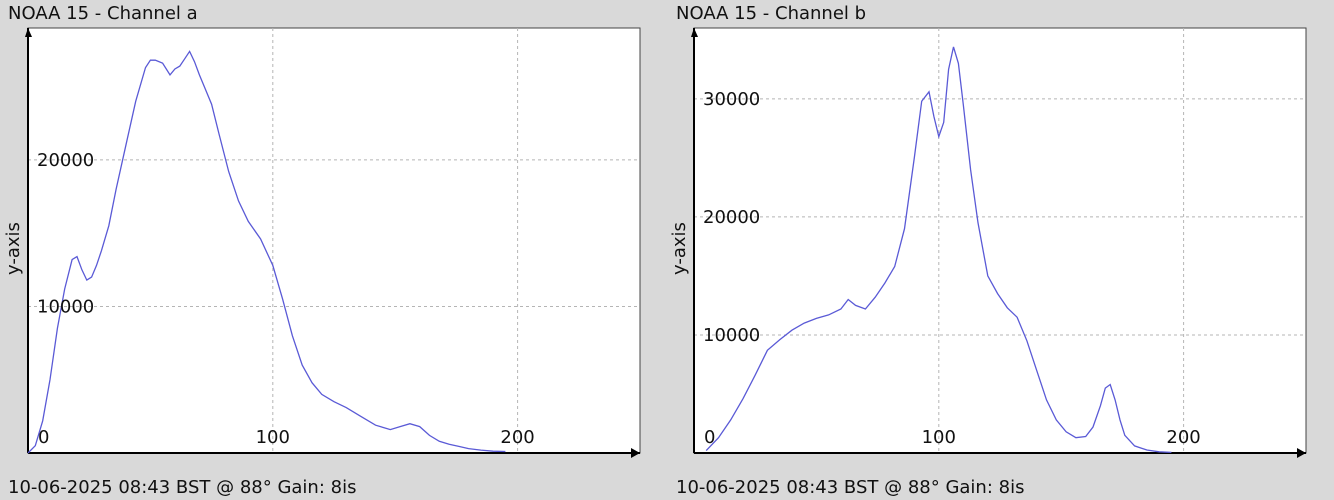 The height and width of the screenshot is (500, 1334). Describe the element at coordinates (731, 99) in the screenshot. I see `y-tick-label: 30000` at that location.